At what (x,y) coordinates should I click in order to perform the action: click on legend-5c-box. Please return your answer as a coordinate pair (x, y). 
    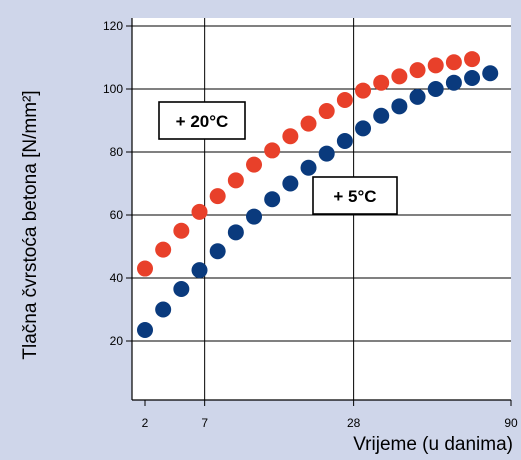
    Looking at the image, I should click on (355, 195).